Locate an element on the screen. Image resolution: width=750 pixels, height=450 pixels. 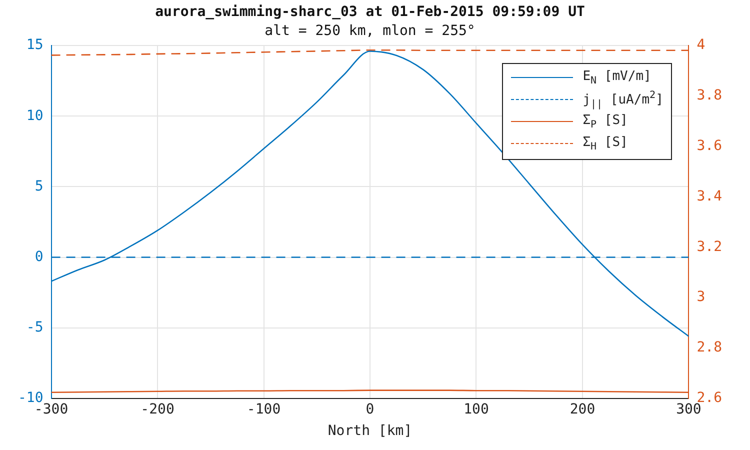
x-tick-label: -200 is located at coordinates (157, 409).